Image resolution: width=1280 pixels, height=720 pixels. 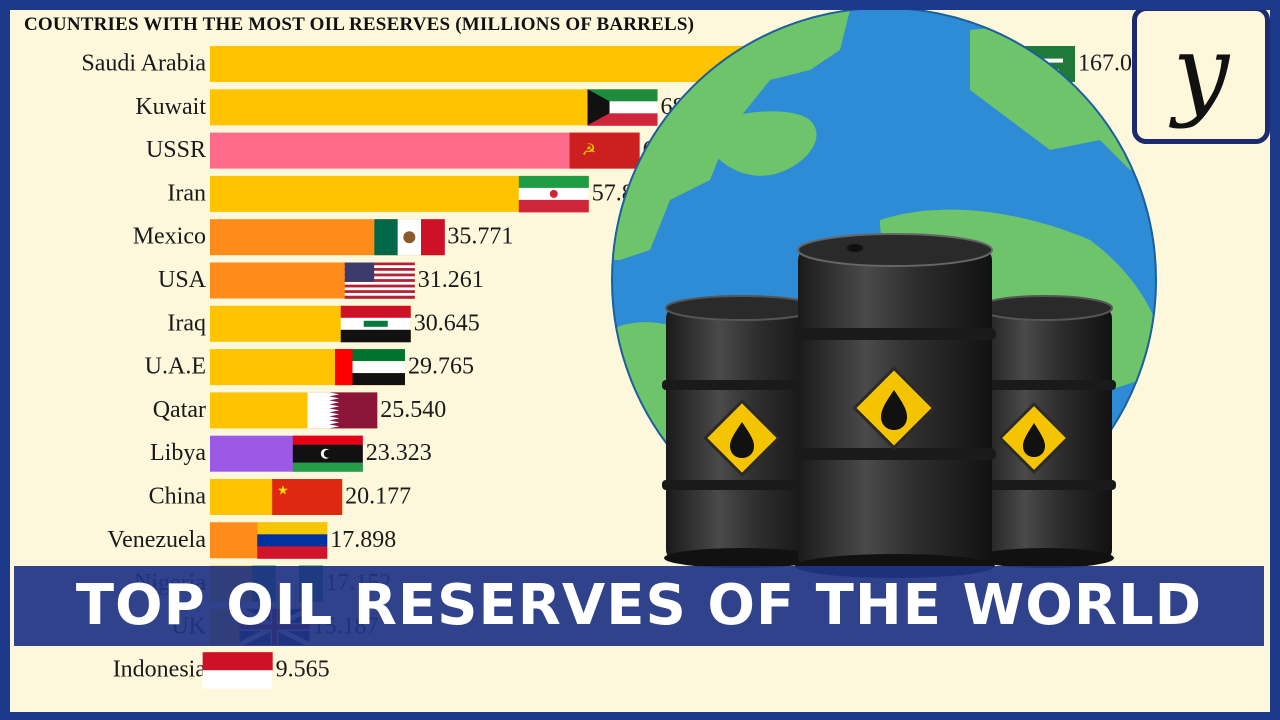 I want to click on country-label: Saudi Arabia, so click(x=143, y=64).